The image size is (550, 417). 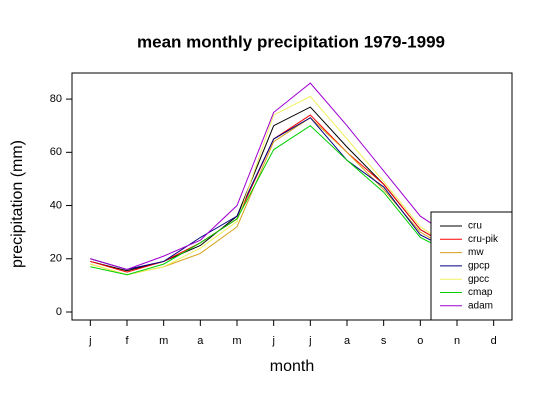 I want to click on x-axis-label: month, so click(x=292, y=366).